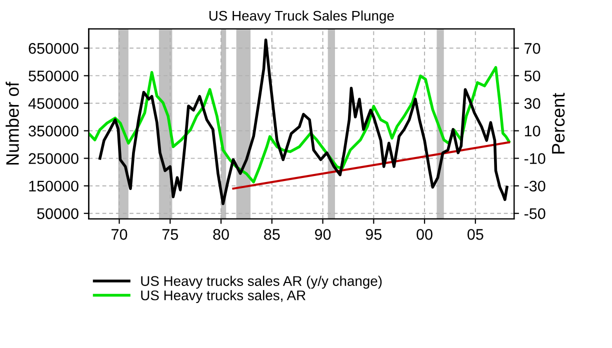  What do you see at coordinates (272, 234) in the screenshot?
I see `x-tick-label: 85` at bounding box center [272, 234].